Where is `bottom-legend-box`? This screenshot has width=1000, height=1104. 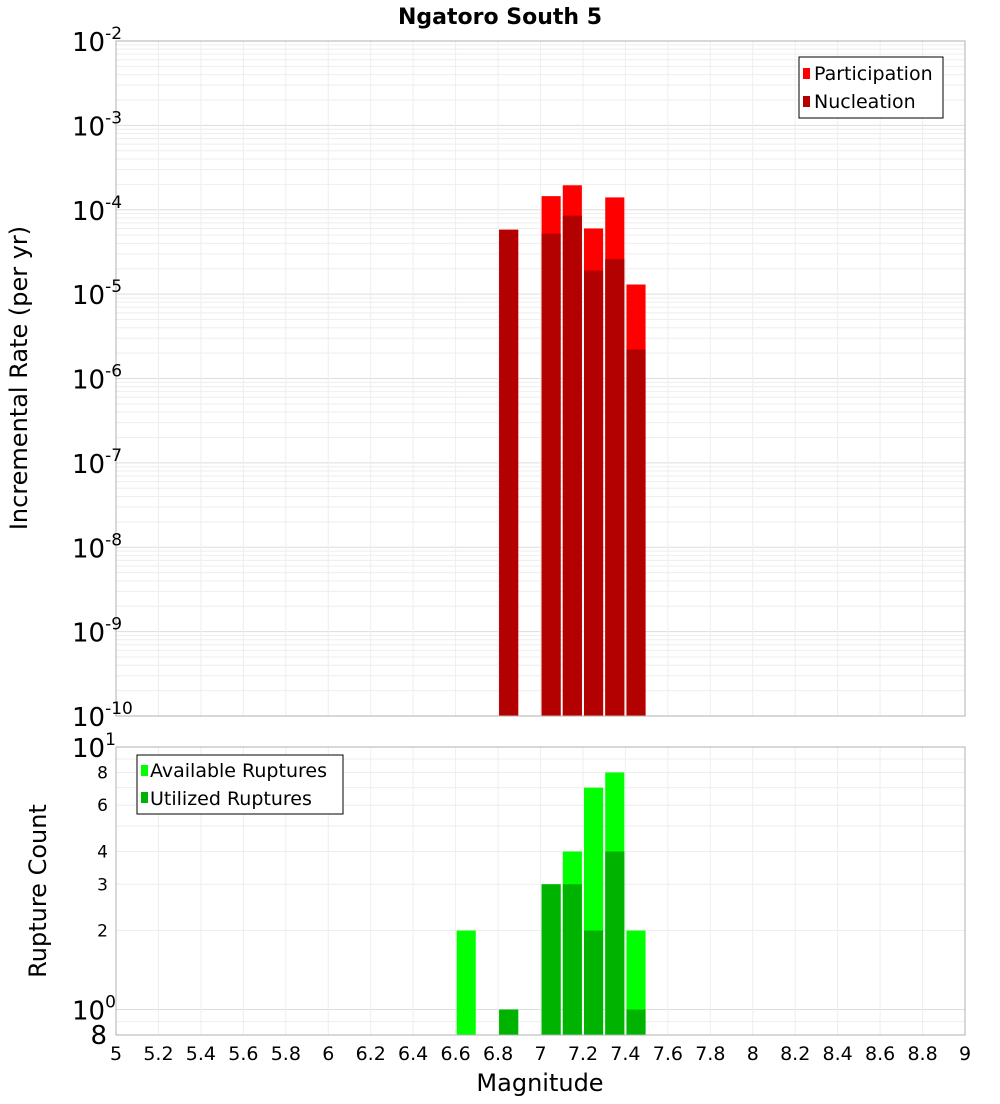
bottom-legend-box is located at coordinates (240, 784).